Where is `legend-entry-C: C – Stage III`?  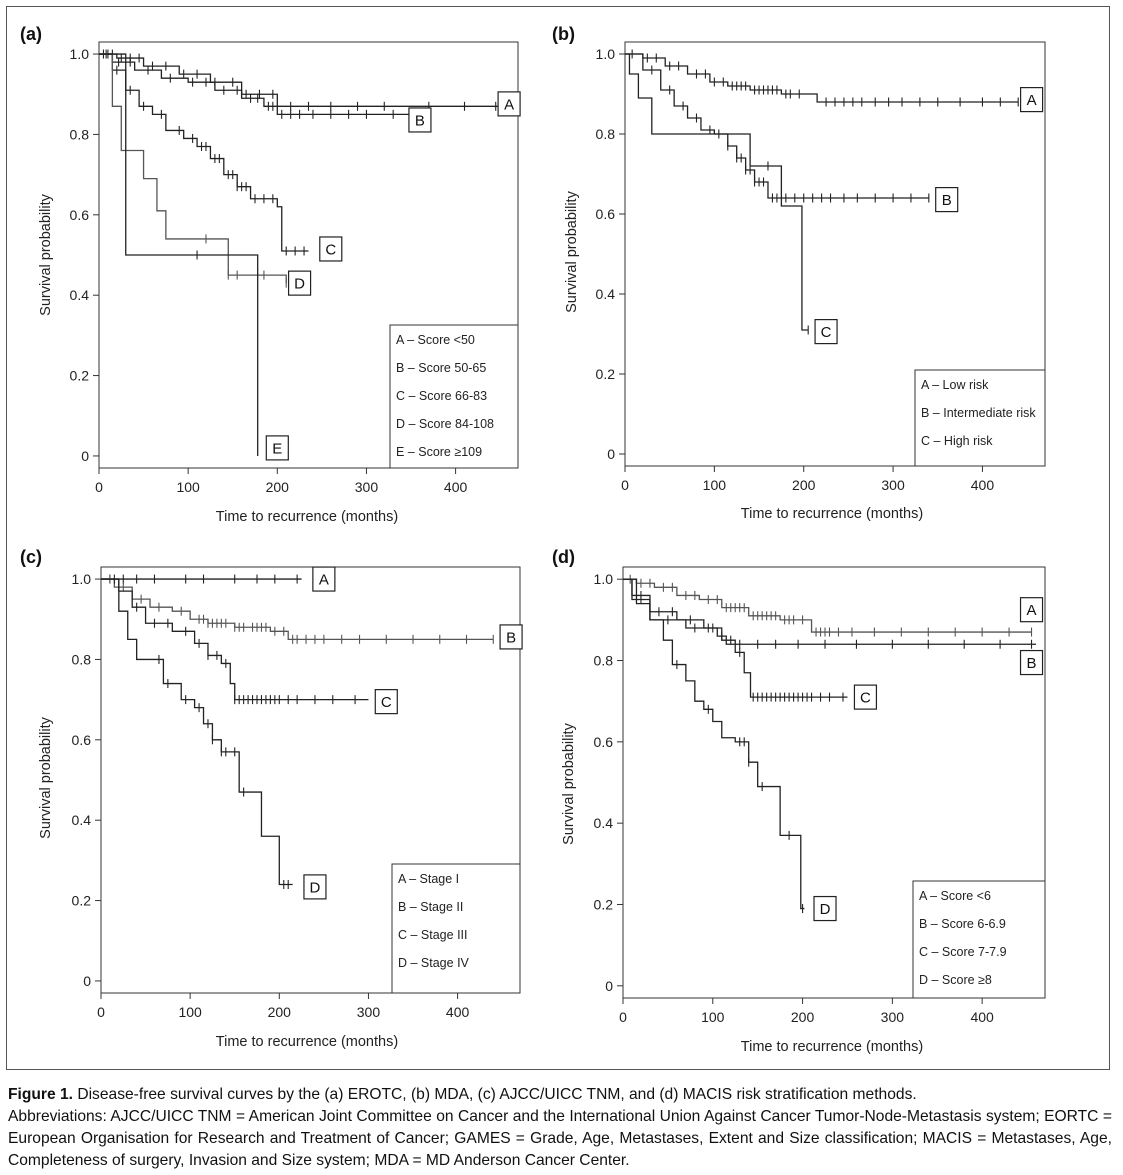
legend-entry-C: C – Stage III is located at coordinates (432, 935).